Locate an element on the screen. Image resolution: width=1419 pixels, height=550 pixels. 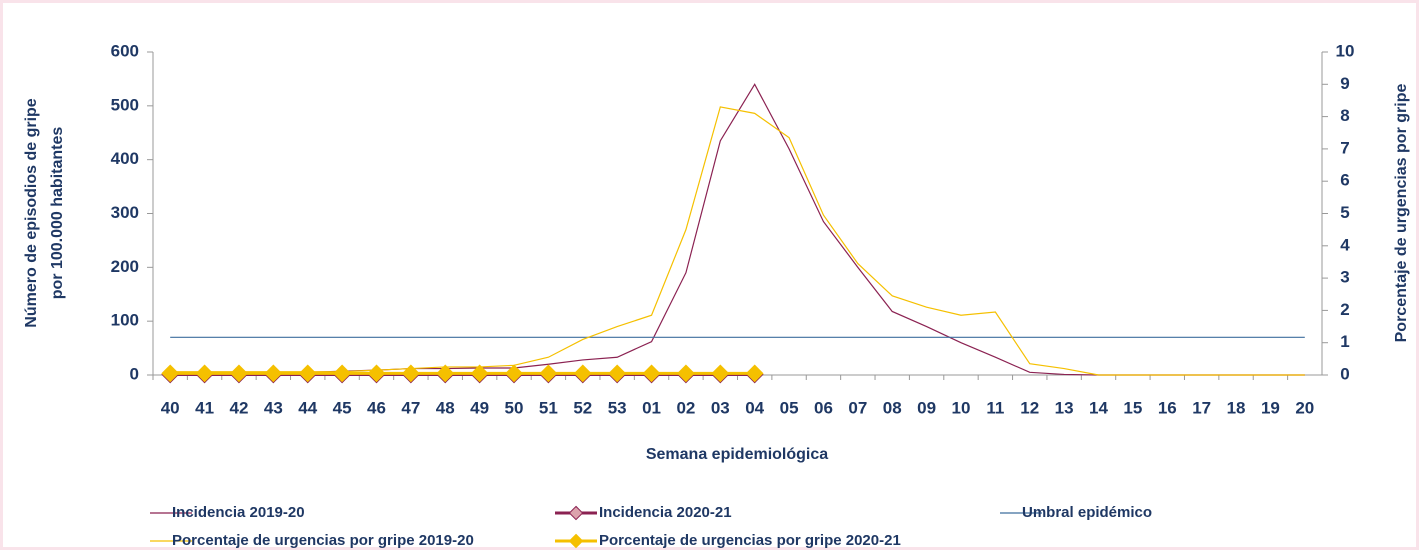
x-tick-label: 14 is located at coordinates (1098, 407).